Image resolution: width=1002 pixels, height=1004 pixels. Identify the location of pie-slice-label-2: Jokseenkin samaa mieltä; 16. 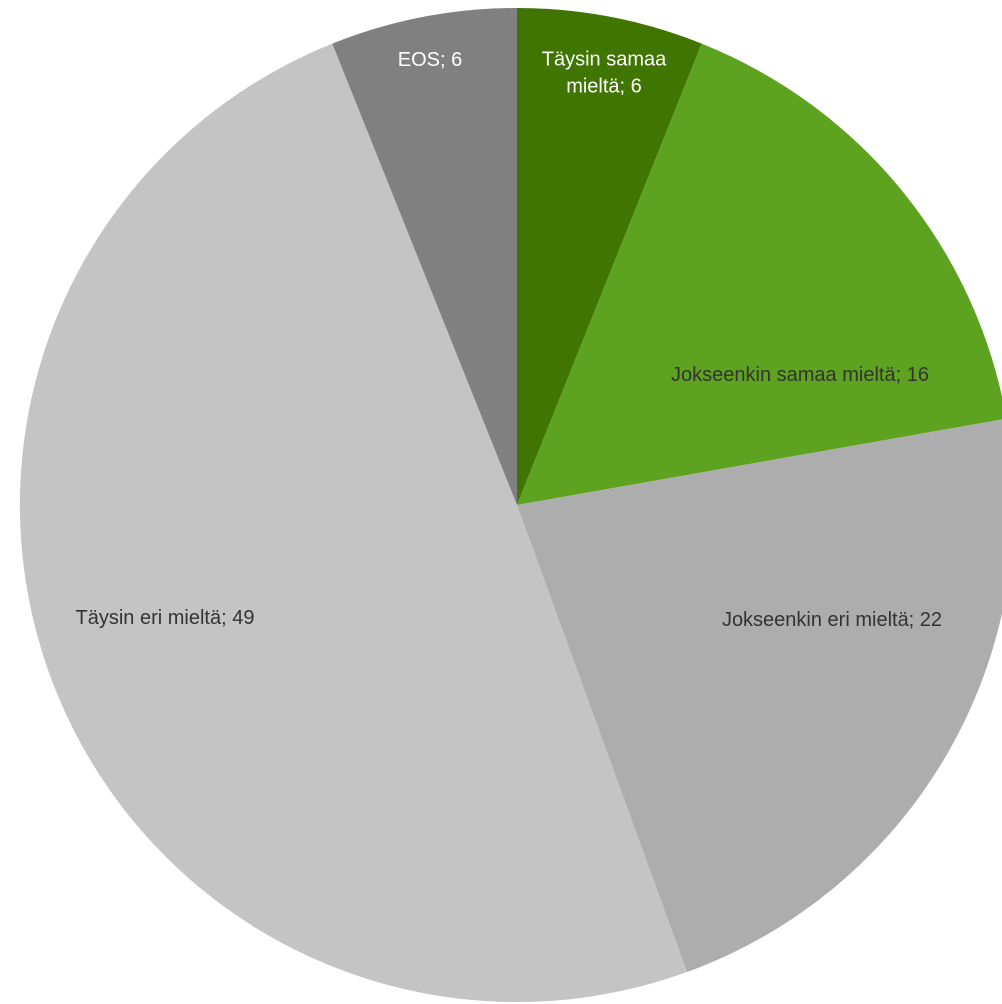
(800, 375).